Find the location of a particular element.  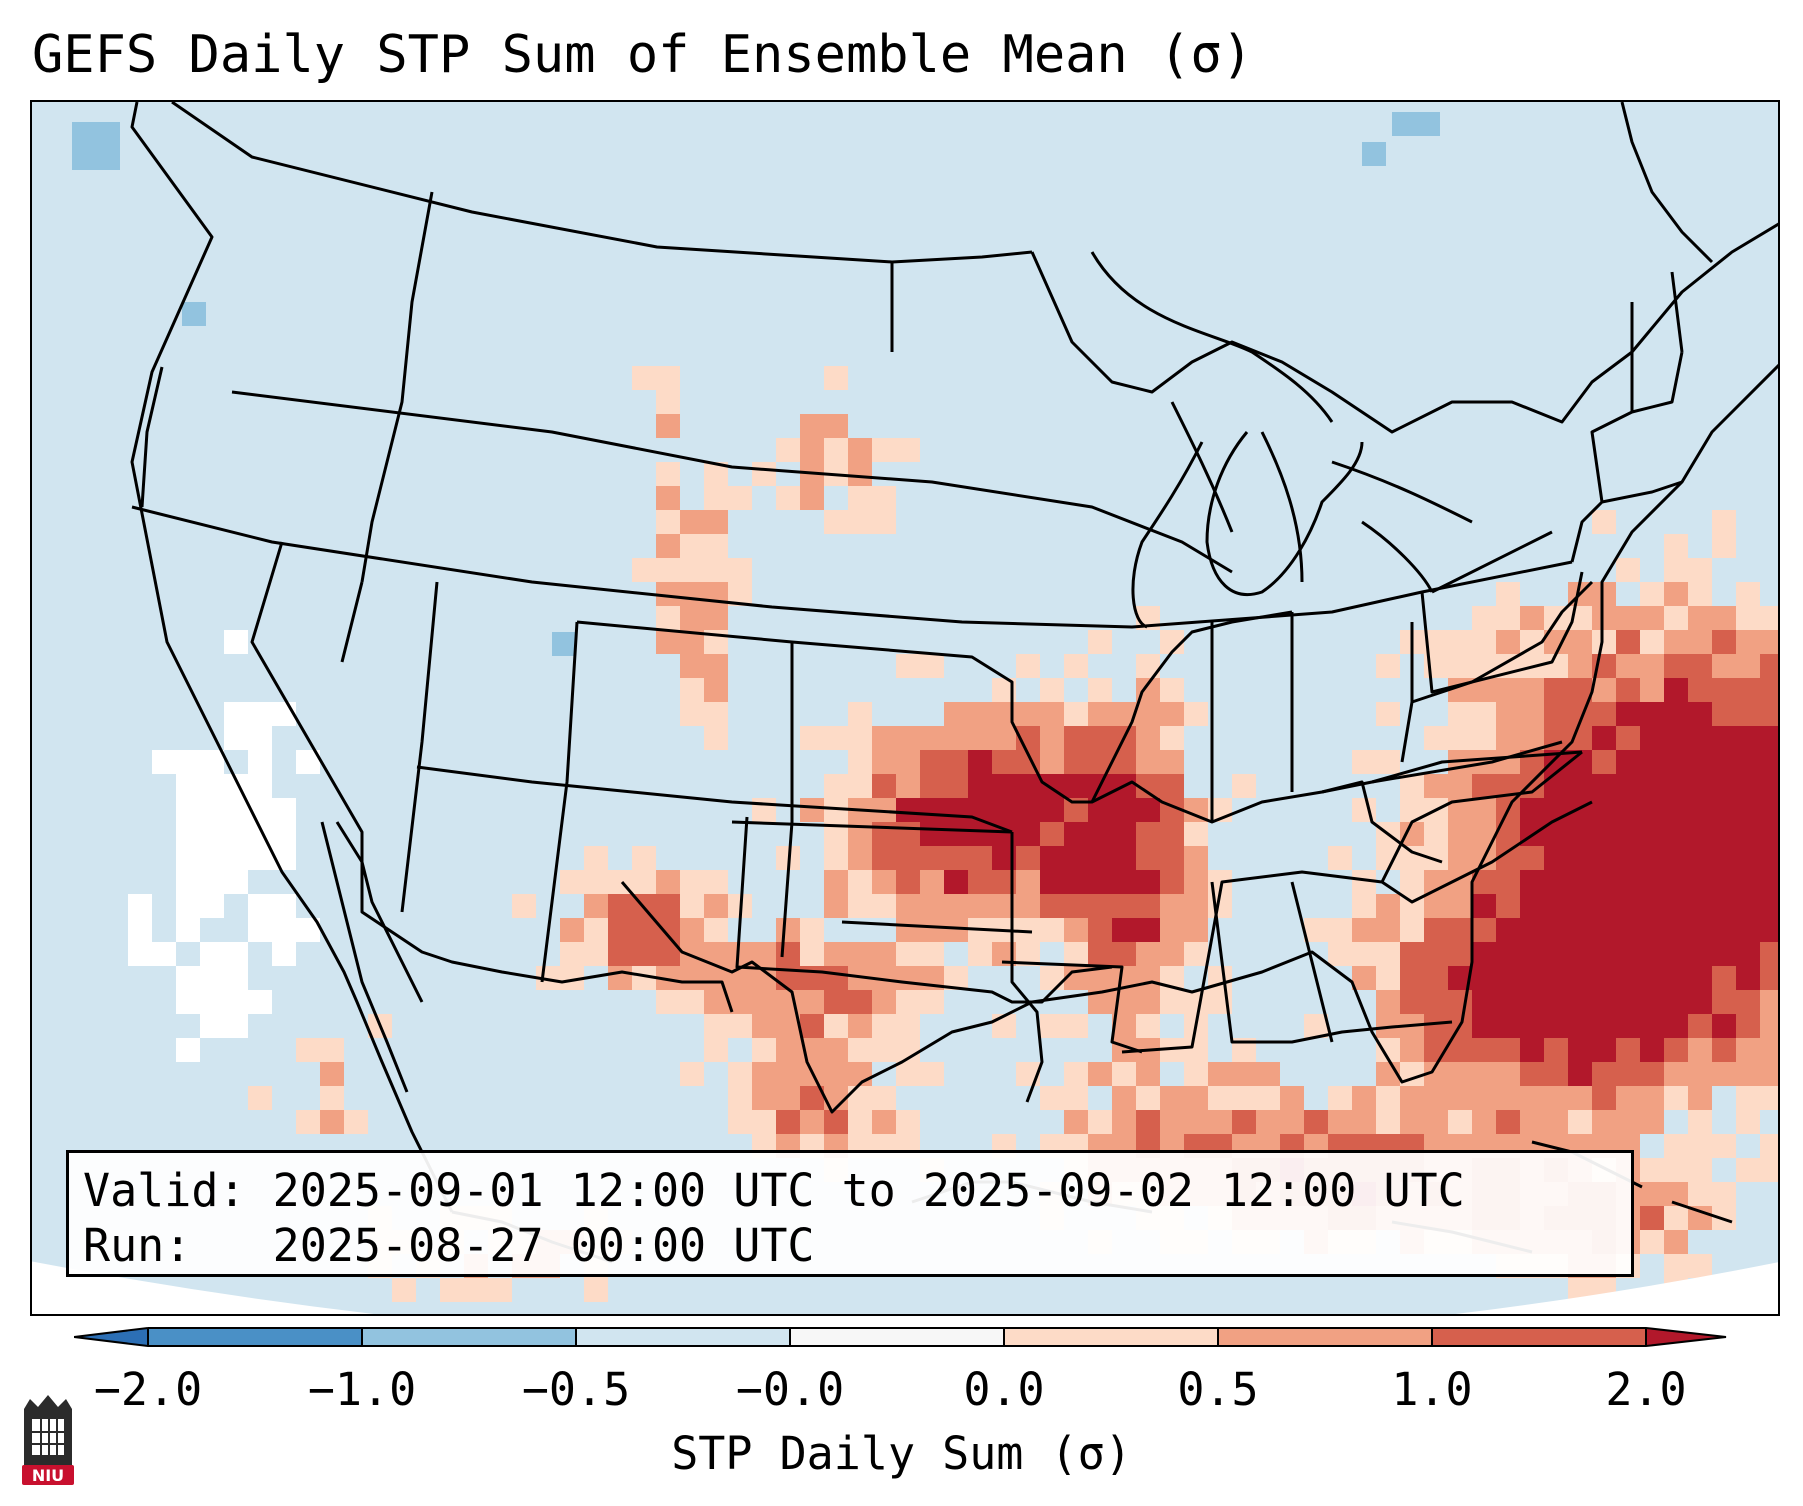

run-label: Run: is located at coordinates (137, 1245).